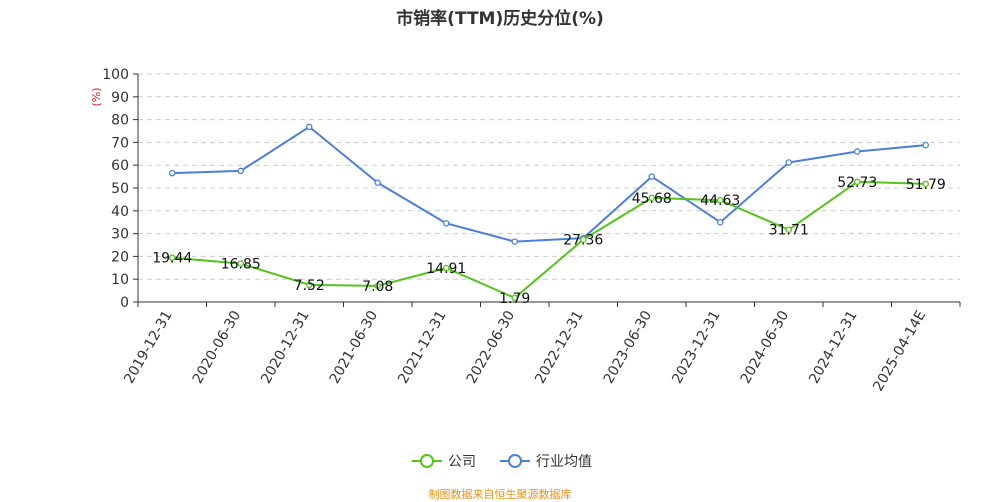 The image size is (1000, 502). What do you see at coordinates (462, 462) in the screenshot?
I see `legend-company-label: 公司` at bounding box center [462, 462].